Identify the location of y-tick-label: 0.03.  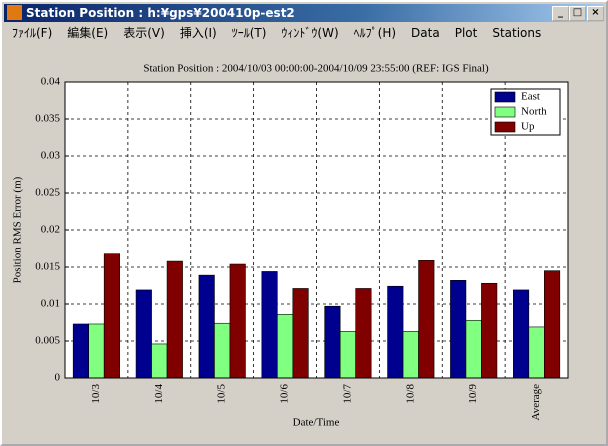
(51, 156).